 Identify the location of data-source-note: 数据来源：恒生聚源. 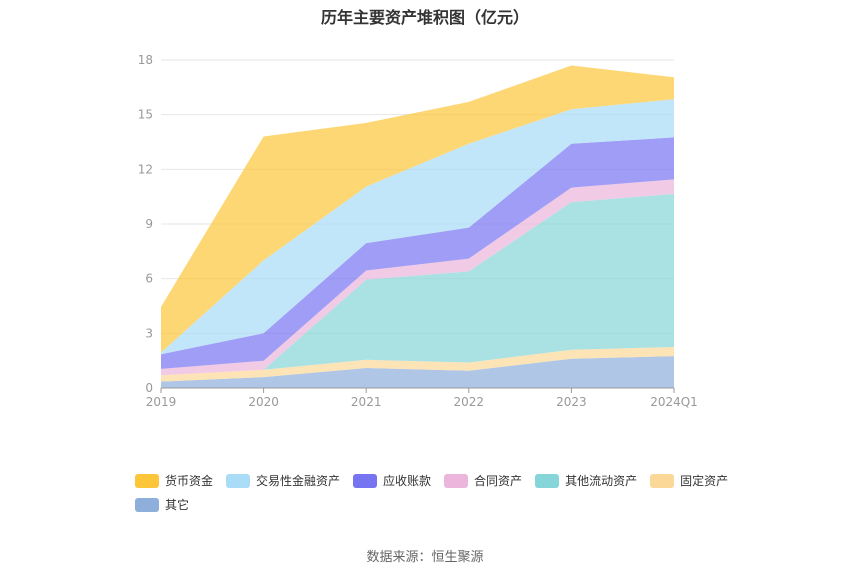
(425, 557).